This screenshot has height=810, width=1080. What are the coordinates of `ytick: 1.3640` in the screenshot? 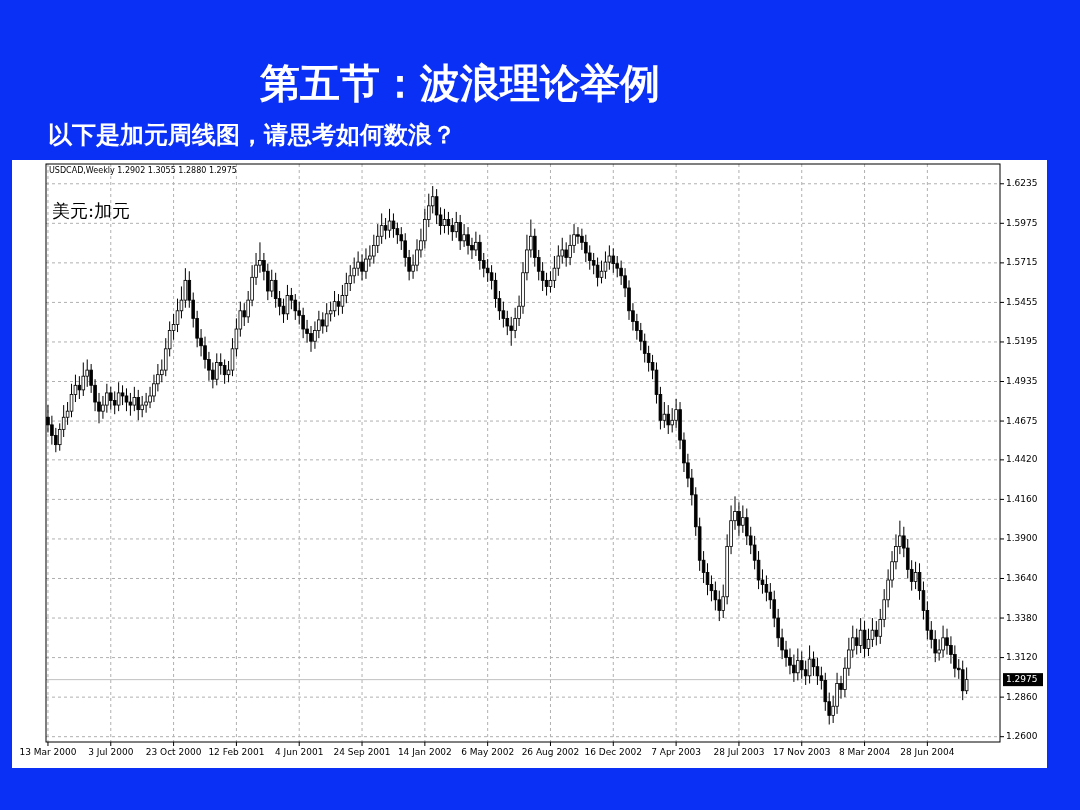 It's located at (1022, 578).